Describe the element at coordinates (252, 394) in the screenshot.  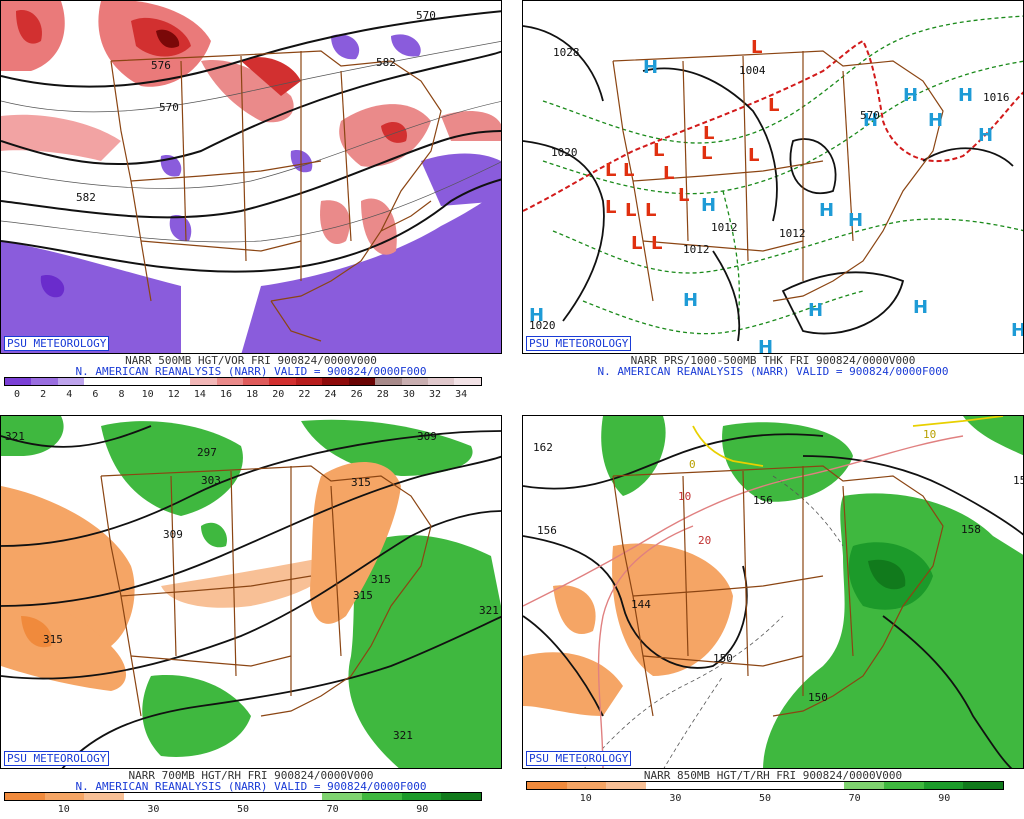
I see `color-scale-label: 18` at that location.